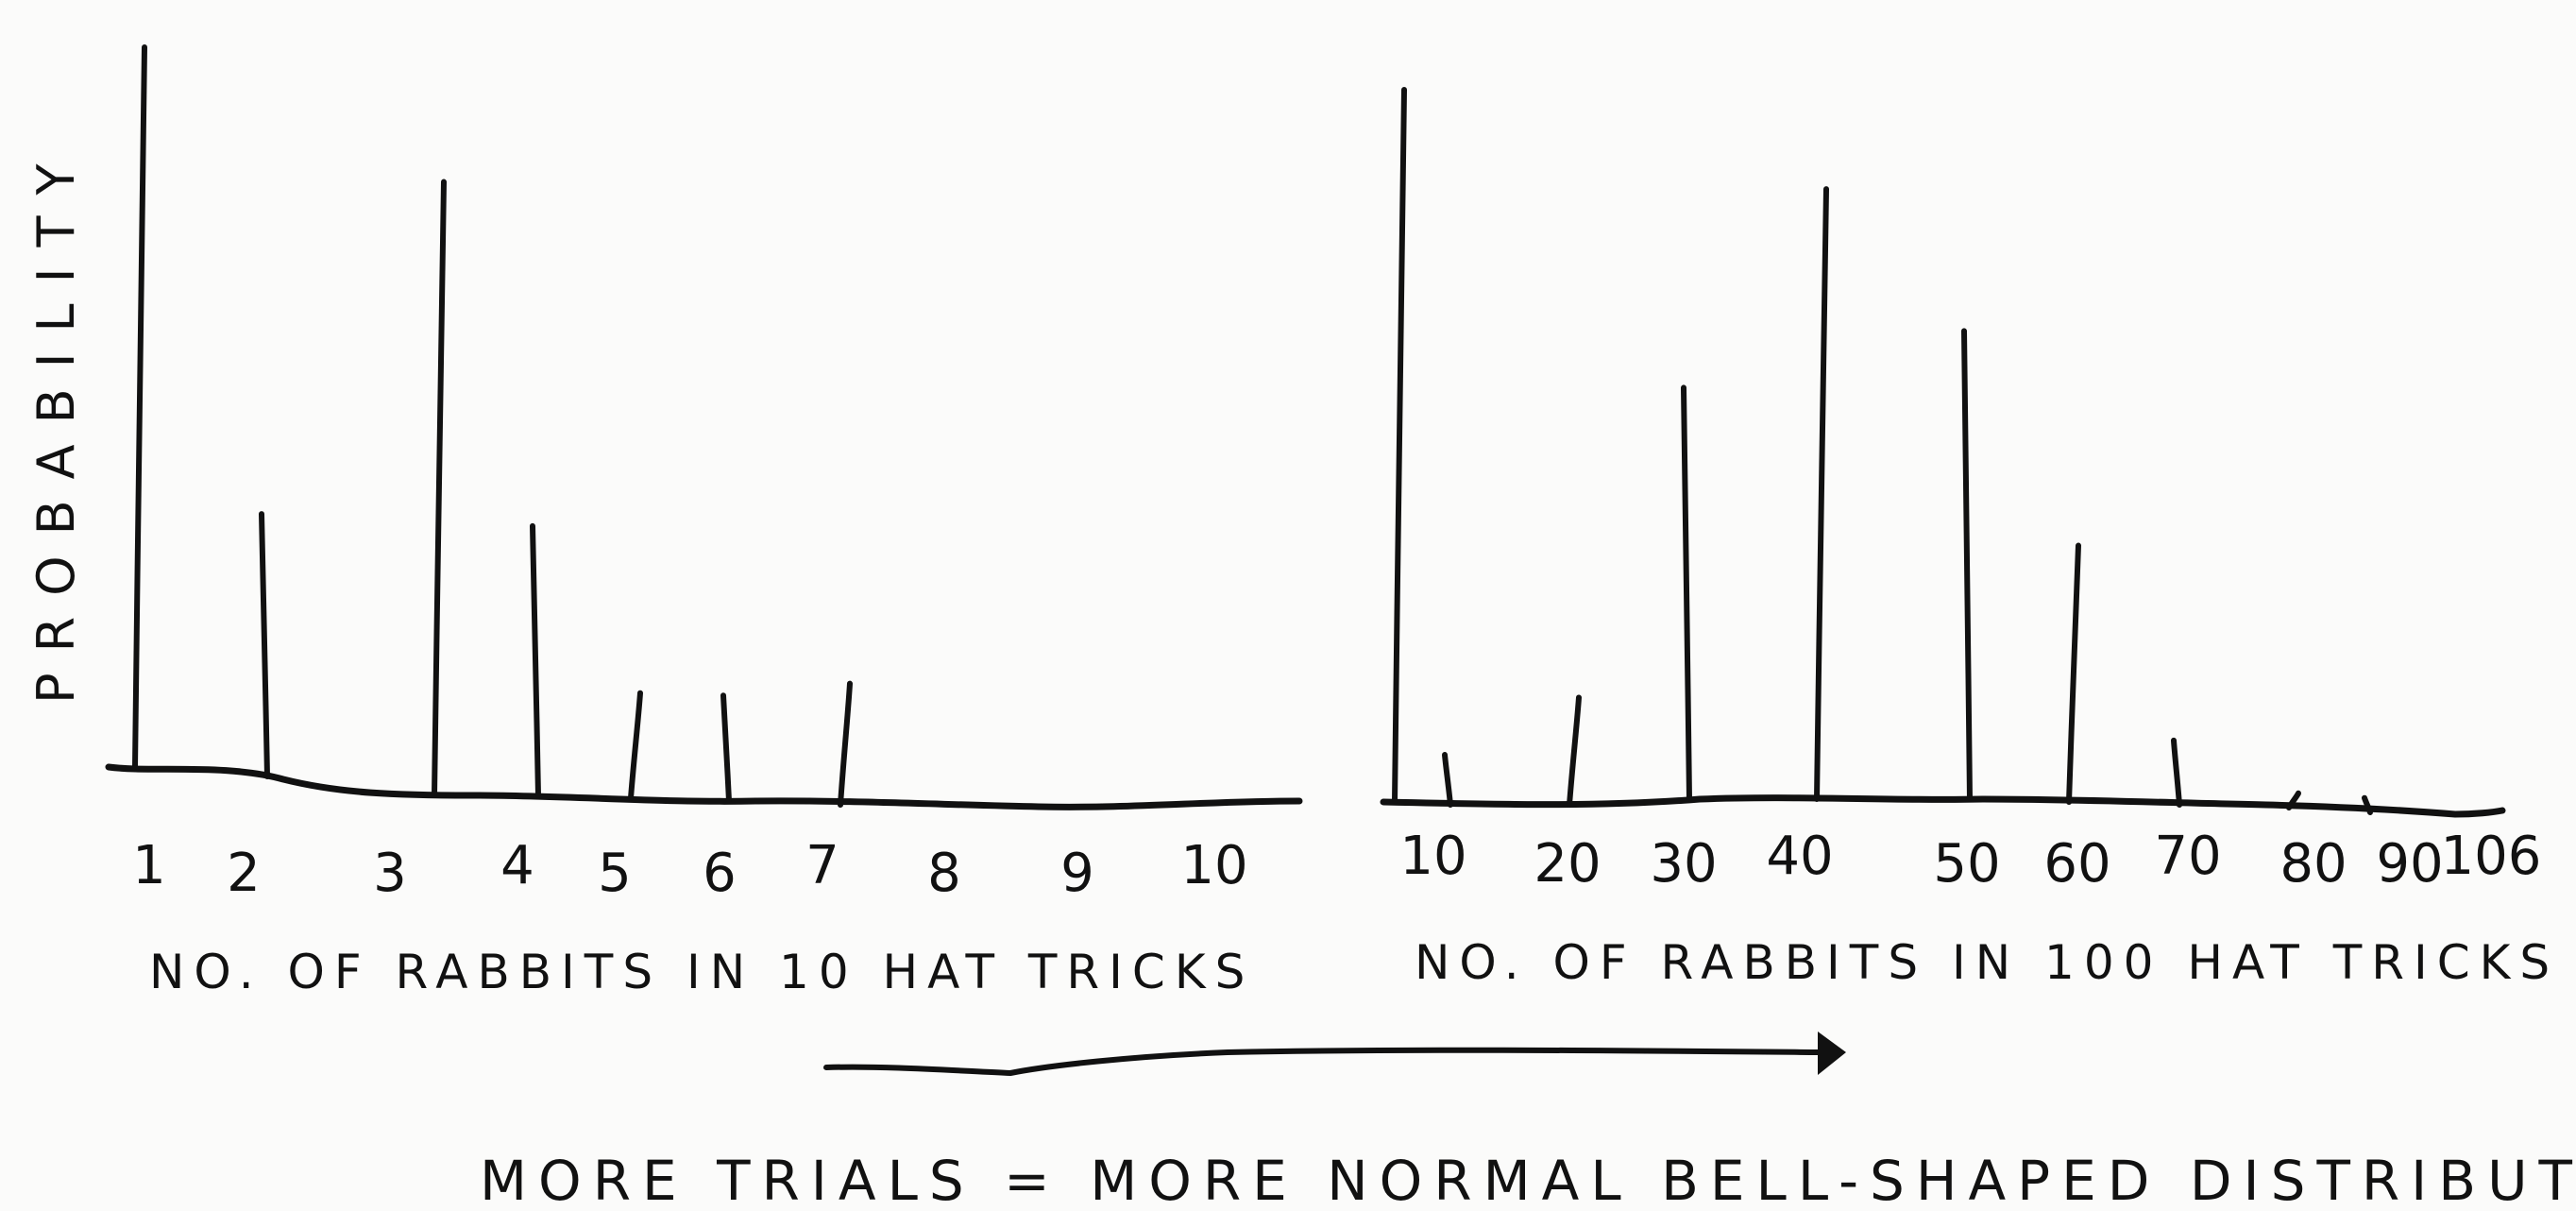 Image resolution: width=2576 pixels, height=1211 pixels. I want to click on chart-left-tick-label-2: 2, so click(244, 873).